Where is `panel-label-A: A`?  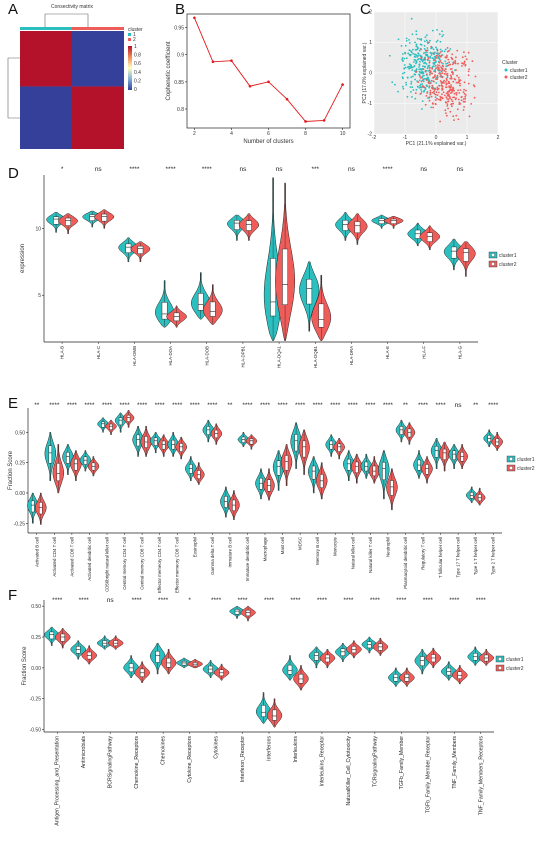
panel-label-A: A is located at coordinates (13, 9).